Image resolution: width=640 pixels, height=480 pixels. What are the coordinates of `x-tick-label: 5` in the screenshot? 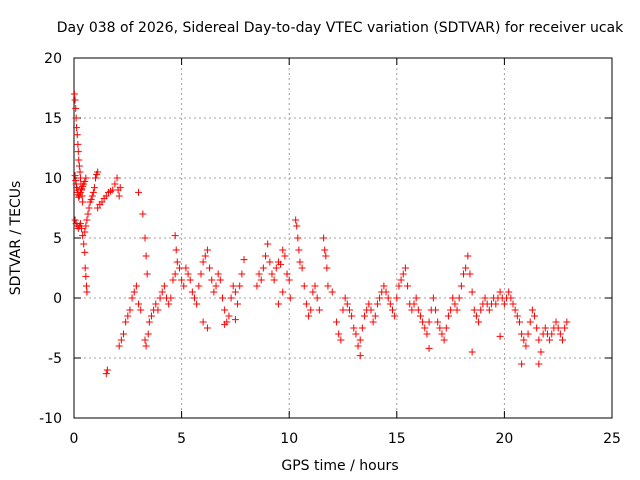 It's located at (181, 439).